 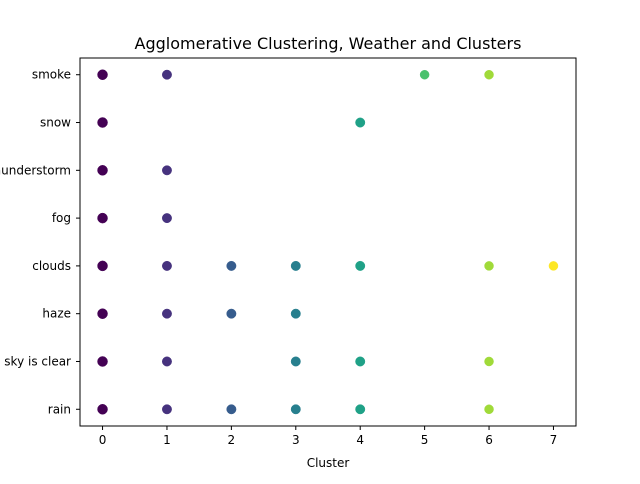 What do you see at coordinates (59, 409) in the screenshot?
I see `y-tick-label: rain` at bounding box center [59, 409].